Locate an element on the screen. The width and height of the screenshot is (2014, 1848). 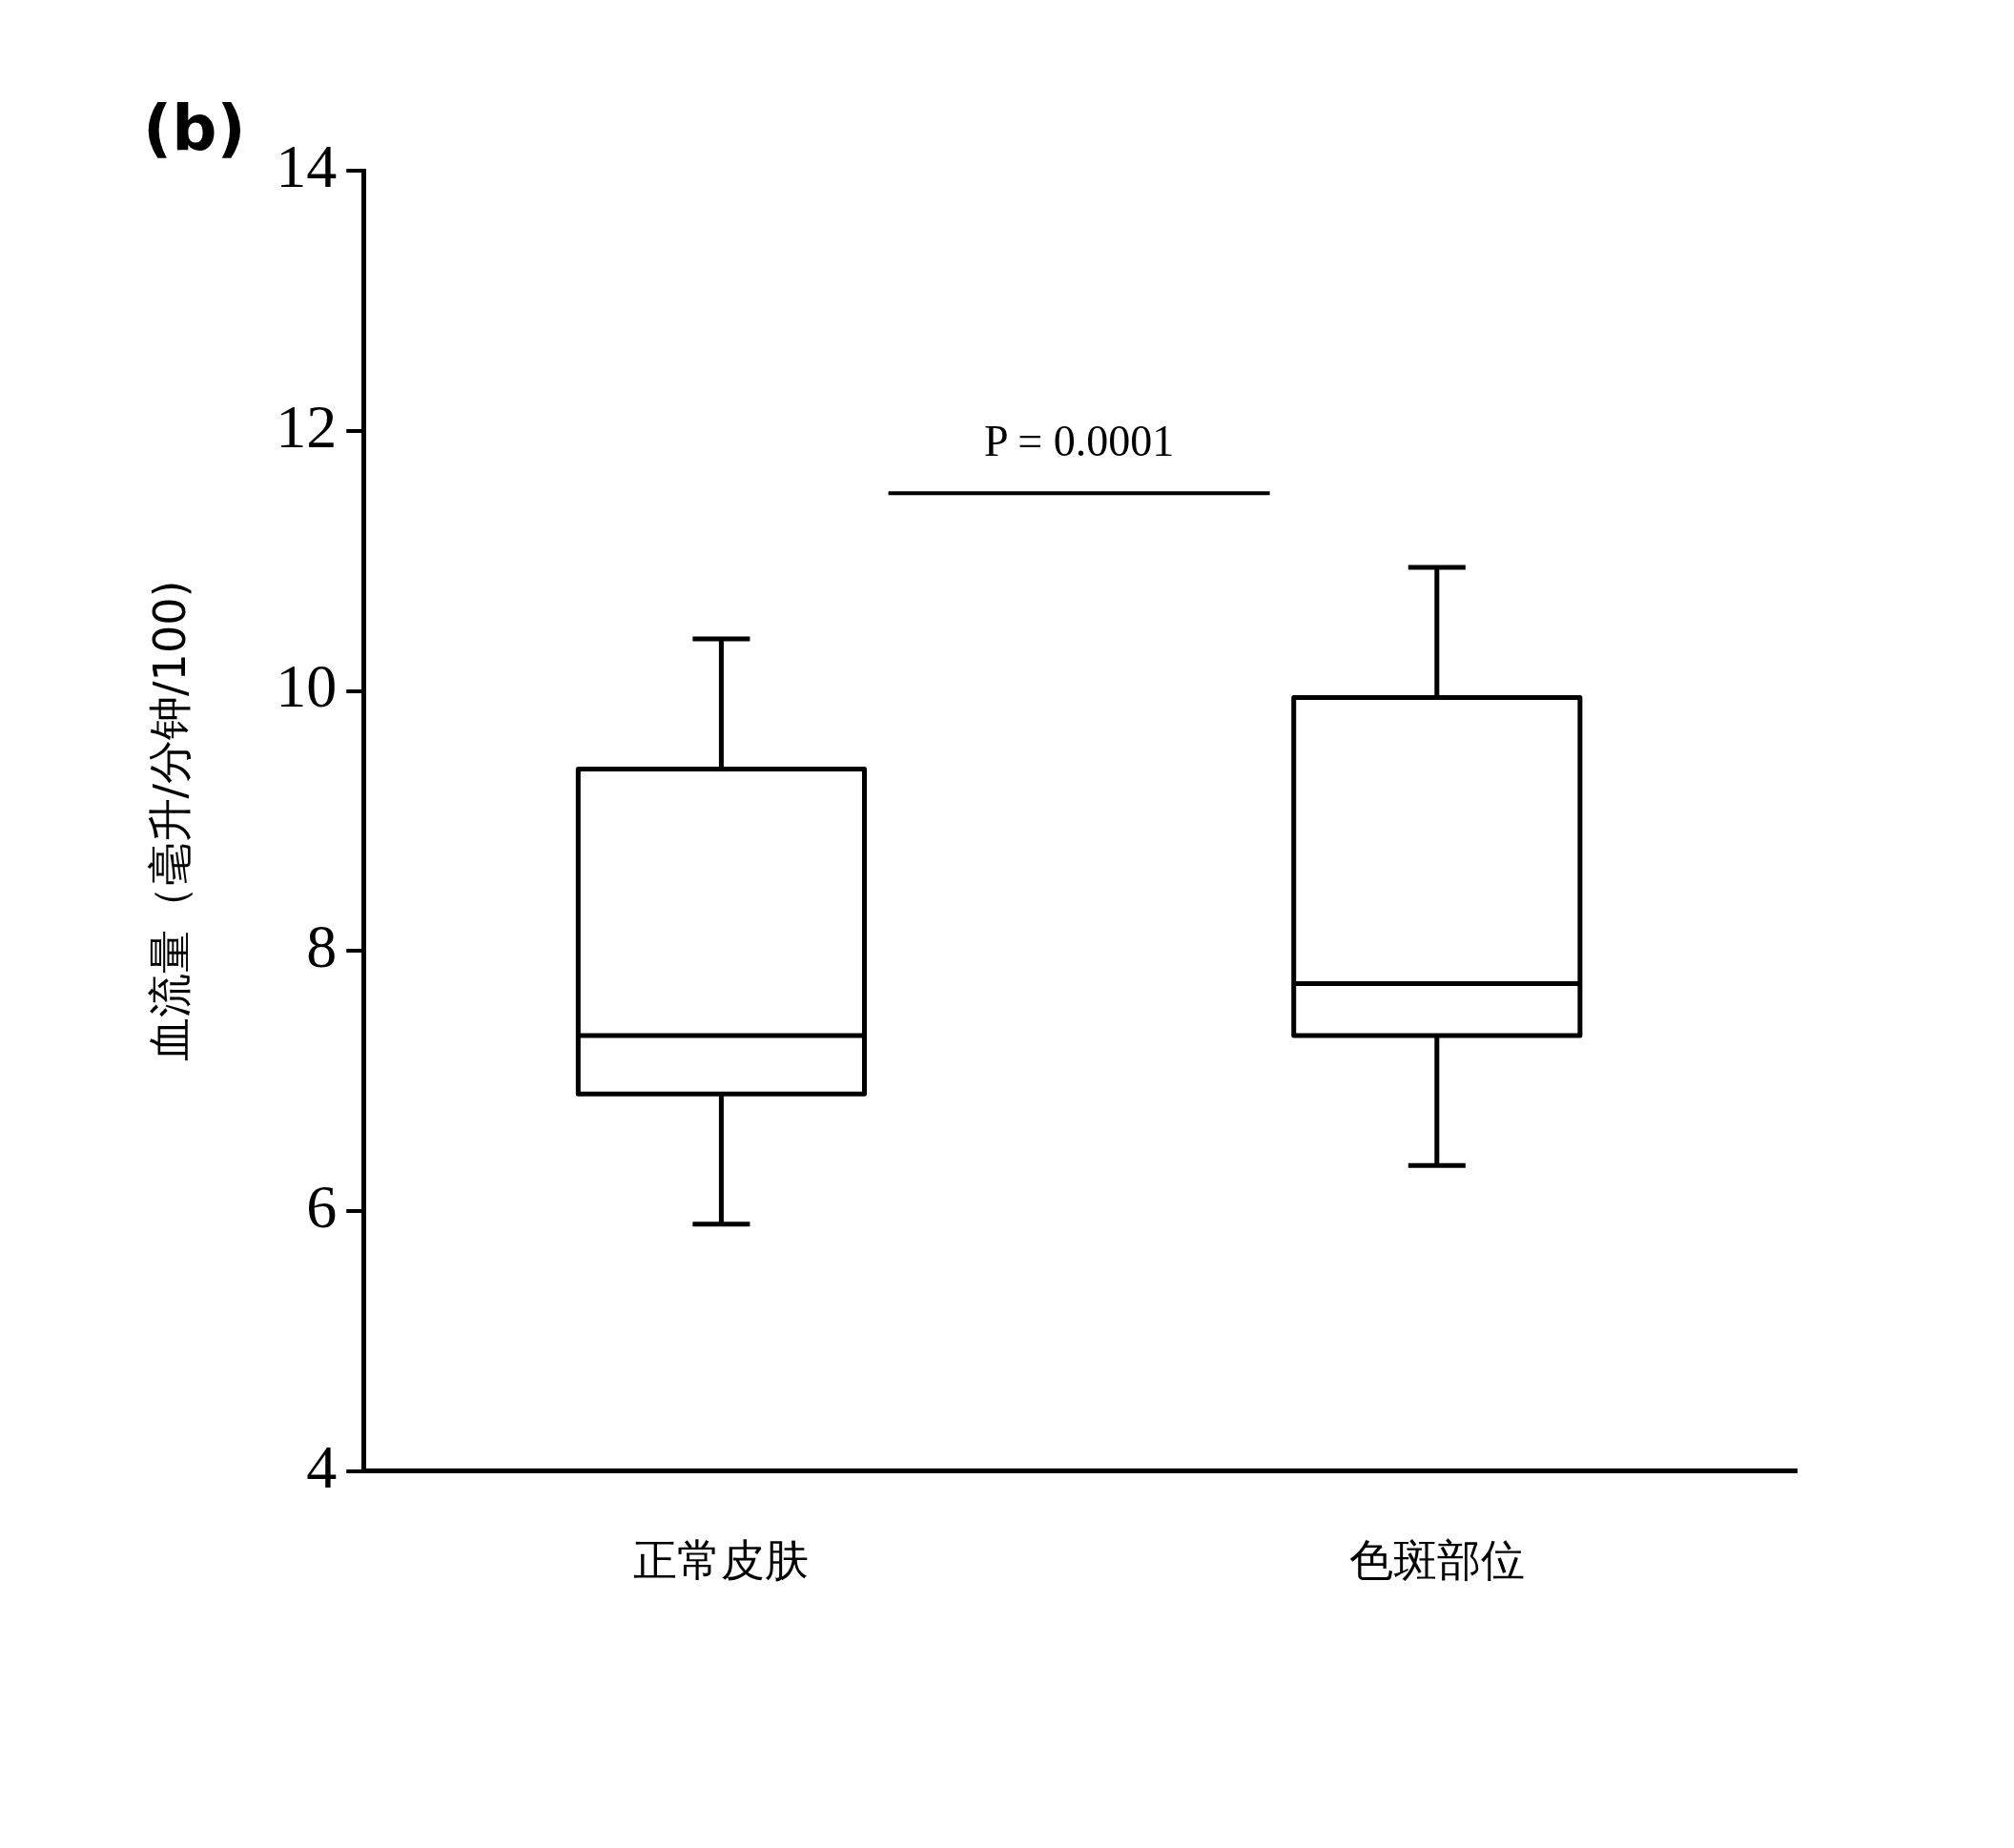
y-tick-label: 8 is located at coordinates (322, 947).